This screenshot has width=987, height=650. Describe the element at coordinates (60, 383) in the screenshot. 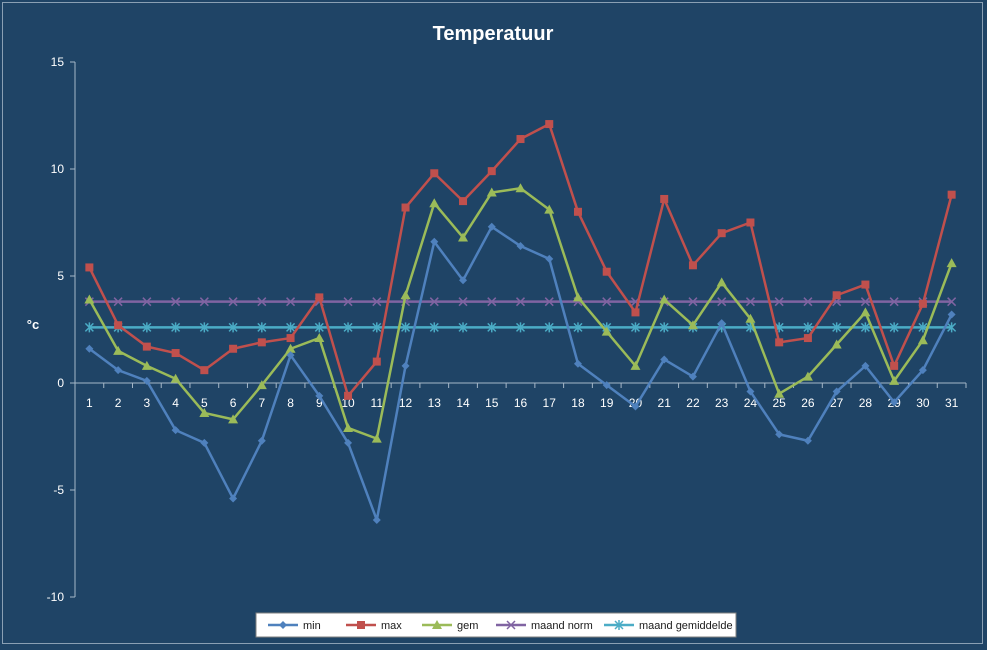

I see `y-tick-label: 0` at that location.